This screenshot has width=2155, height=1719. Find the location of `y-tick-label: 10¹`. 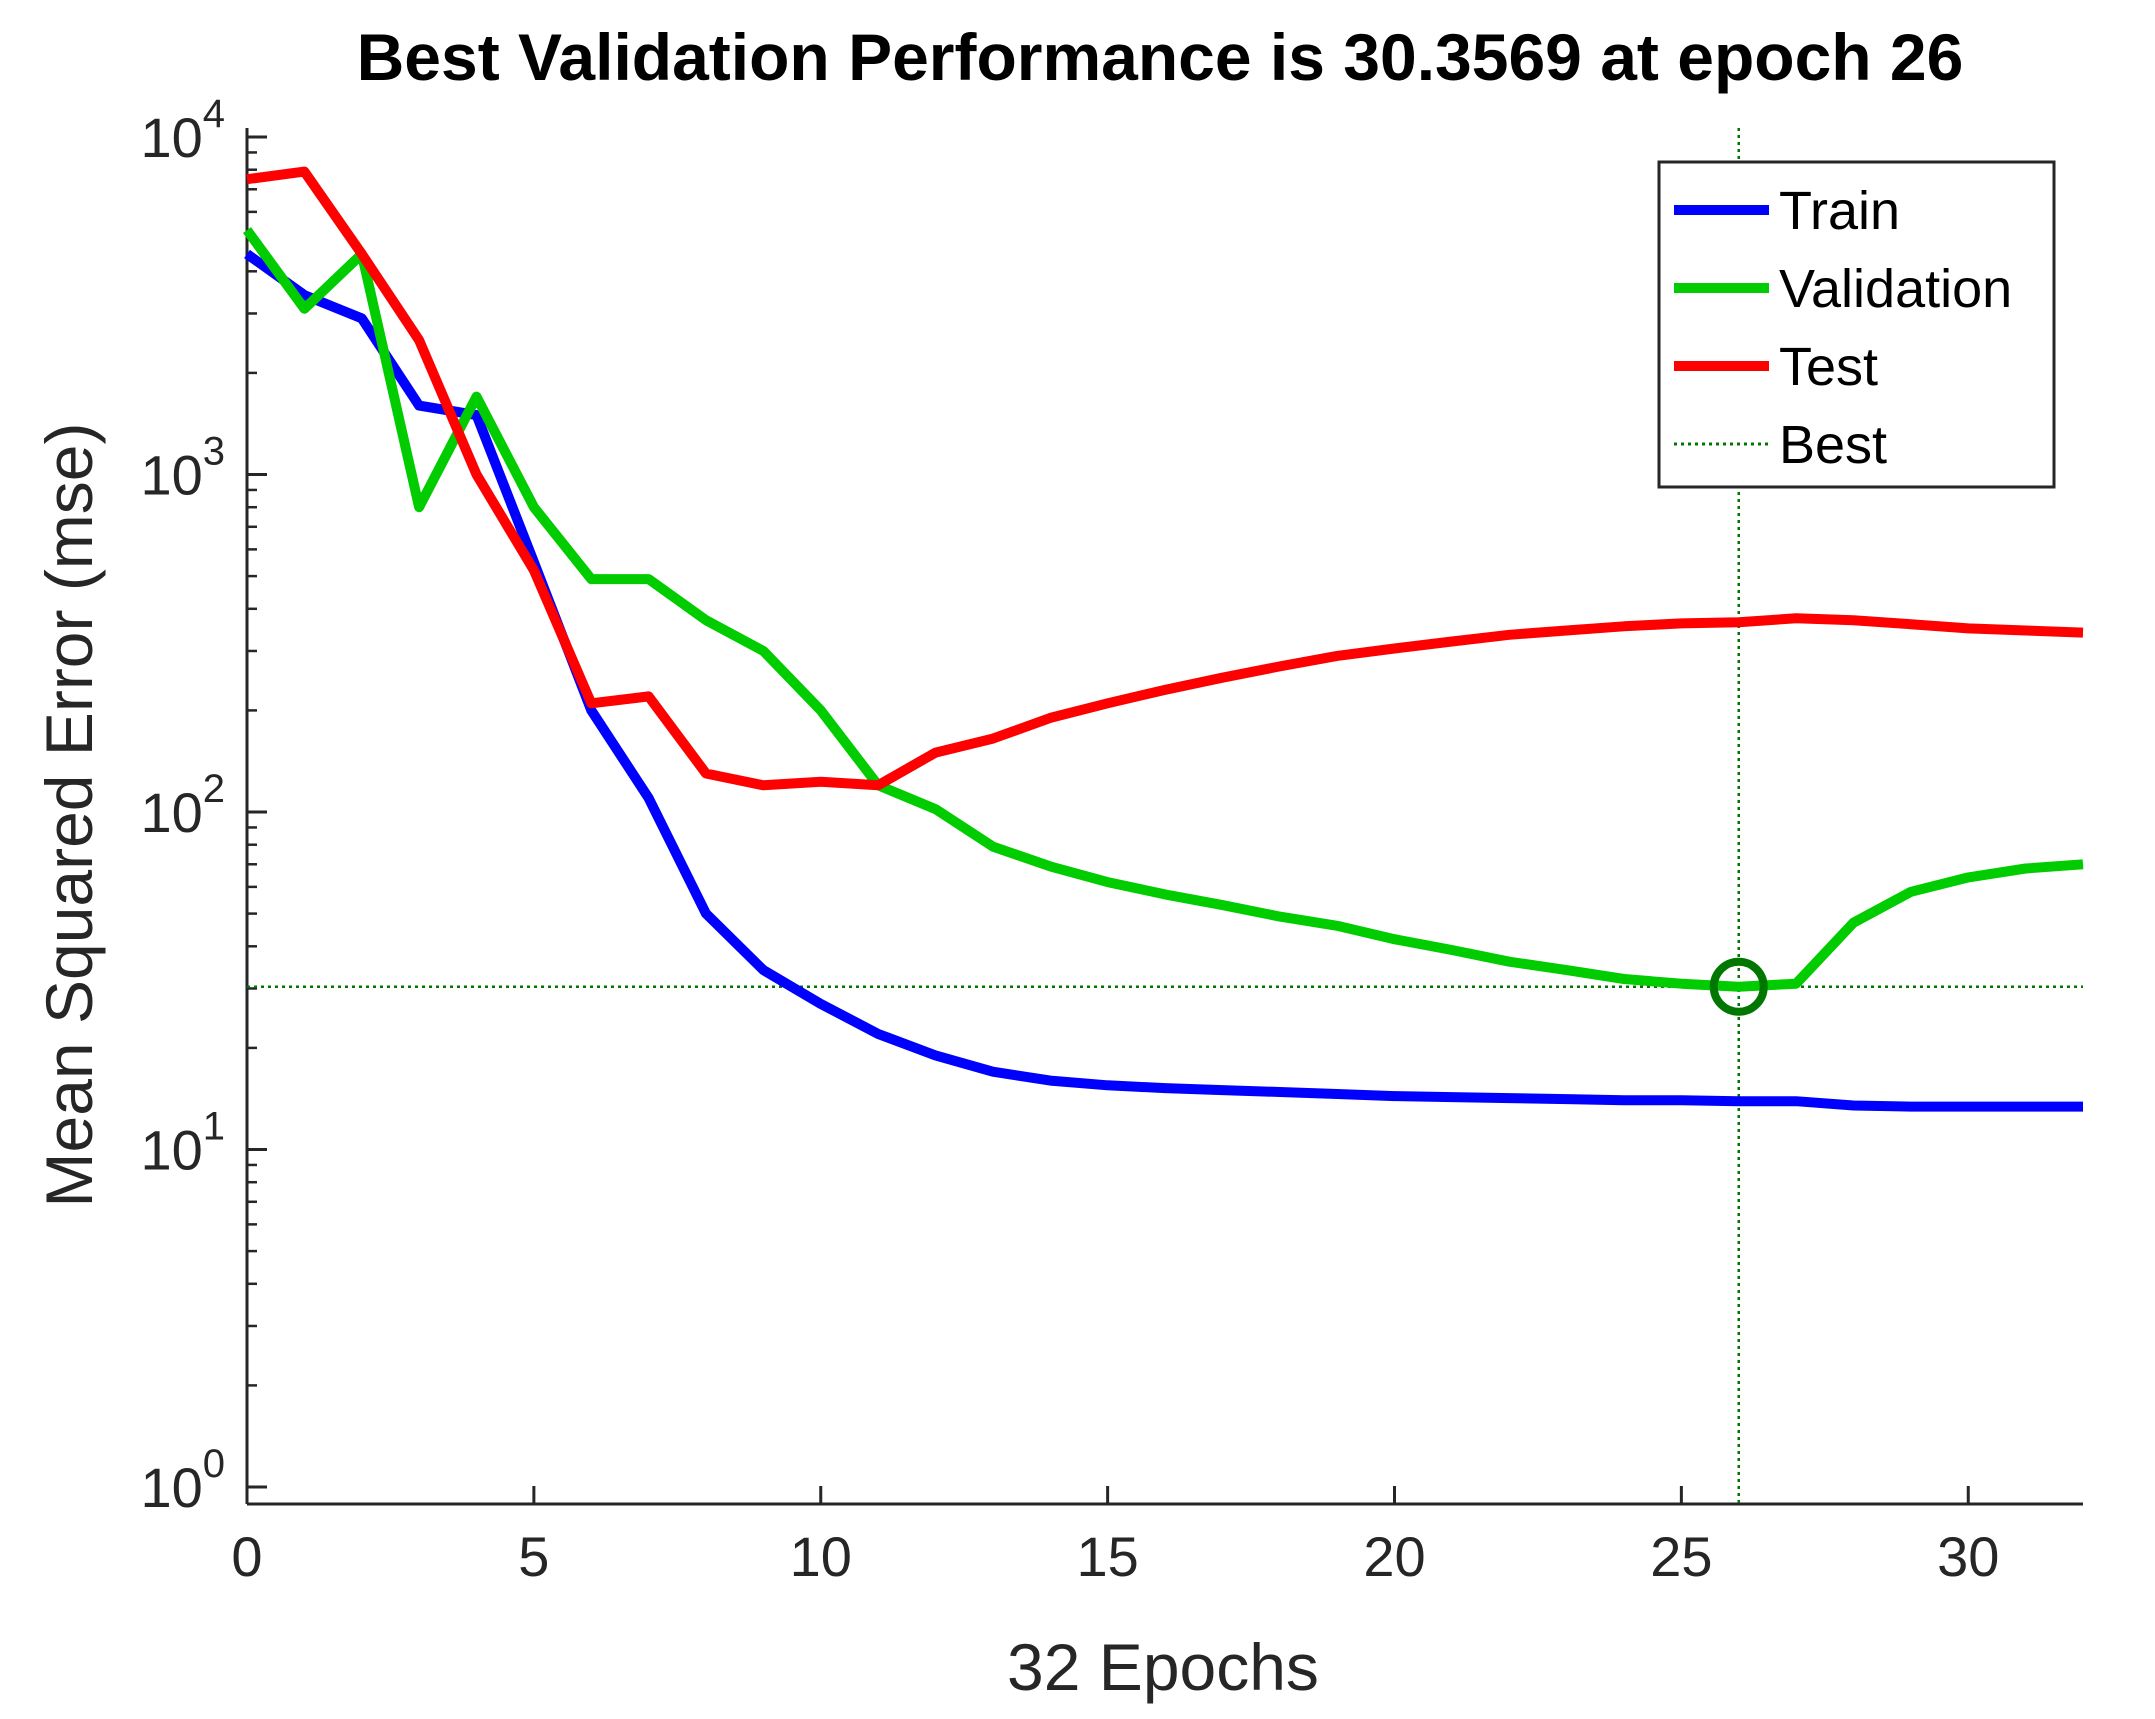

y-tick-label: 10¹ is located at coordinates (182, 1143).